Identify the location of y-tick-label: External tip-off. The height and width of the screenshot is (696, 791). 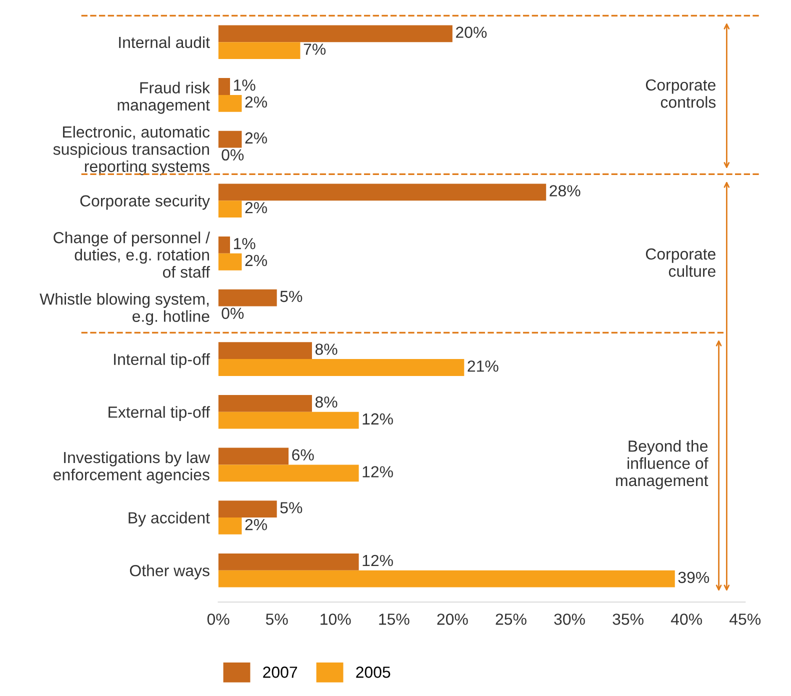
(159, 413).